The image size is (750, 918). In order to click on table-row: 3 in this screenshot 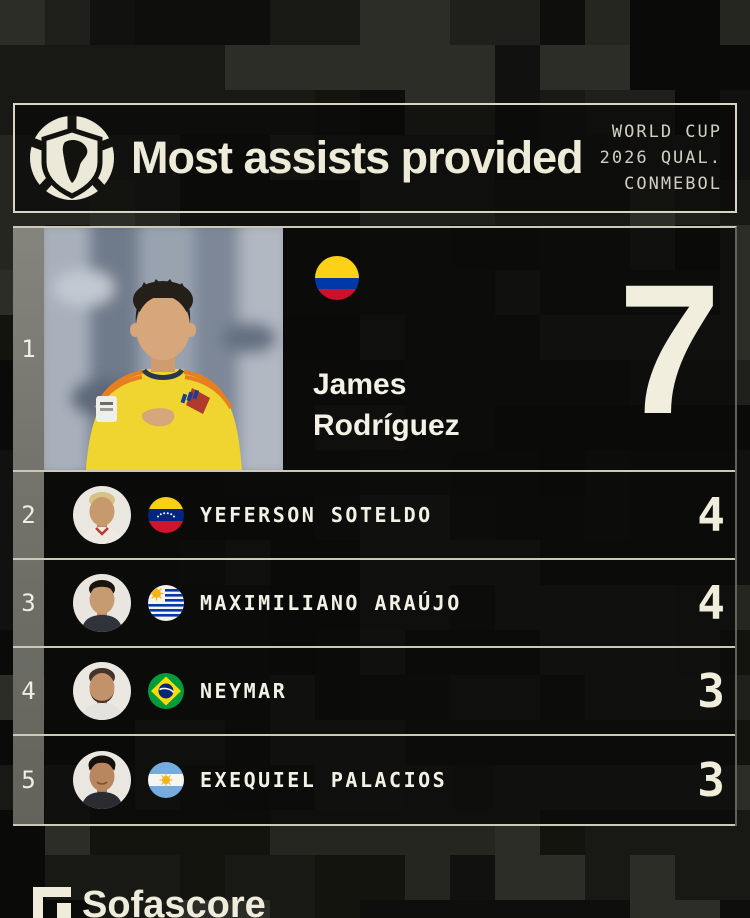, I will do `click(374, 604)`.